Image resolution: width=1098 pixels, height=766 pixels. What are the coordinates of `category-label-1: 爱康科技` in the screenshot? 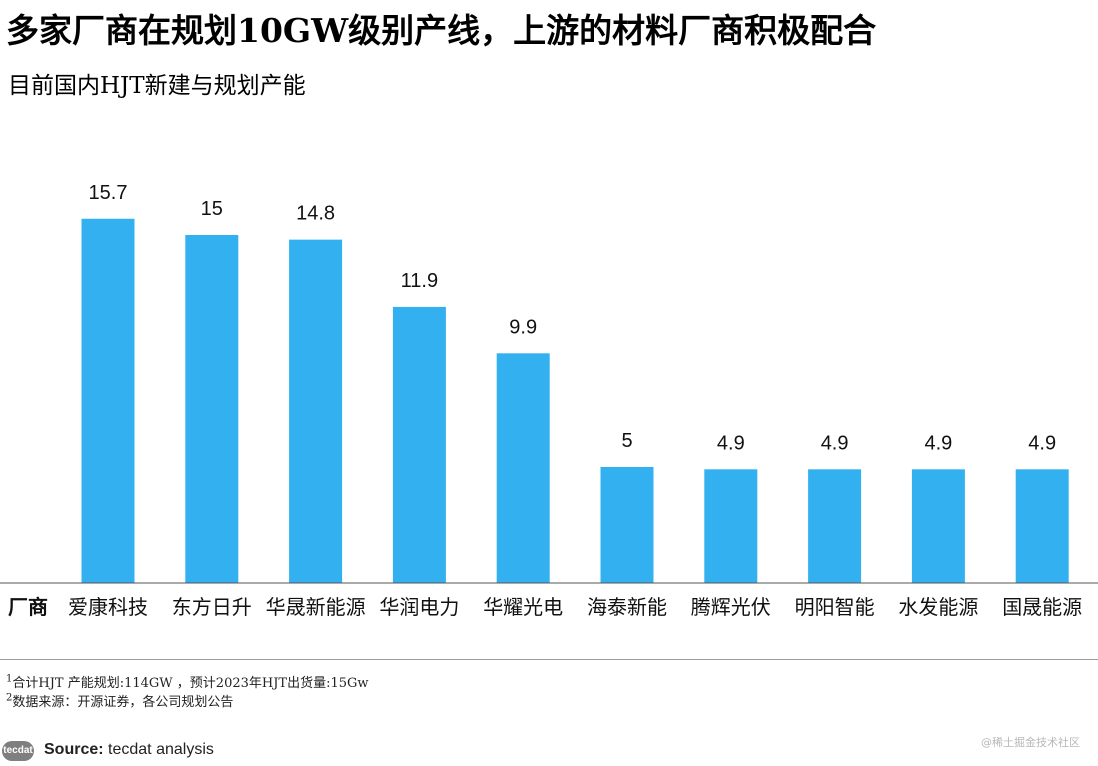 It's located at (108, 607).